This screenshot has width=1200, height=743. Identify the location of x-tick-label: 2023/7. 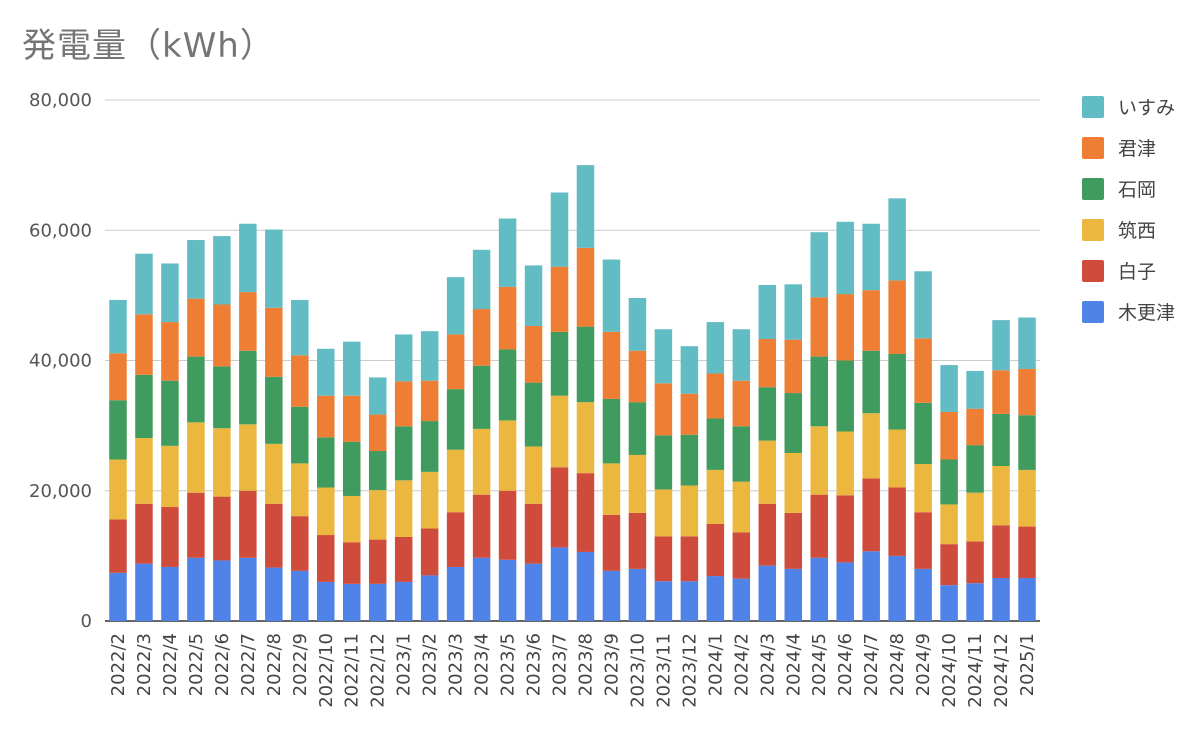
(560, 664).